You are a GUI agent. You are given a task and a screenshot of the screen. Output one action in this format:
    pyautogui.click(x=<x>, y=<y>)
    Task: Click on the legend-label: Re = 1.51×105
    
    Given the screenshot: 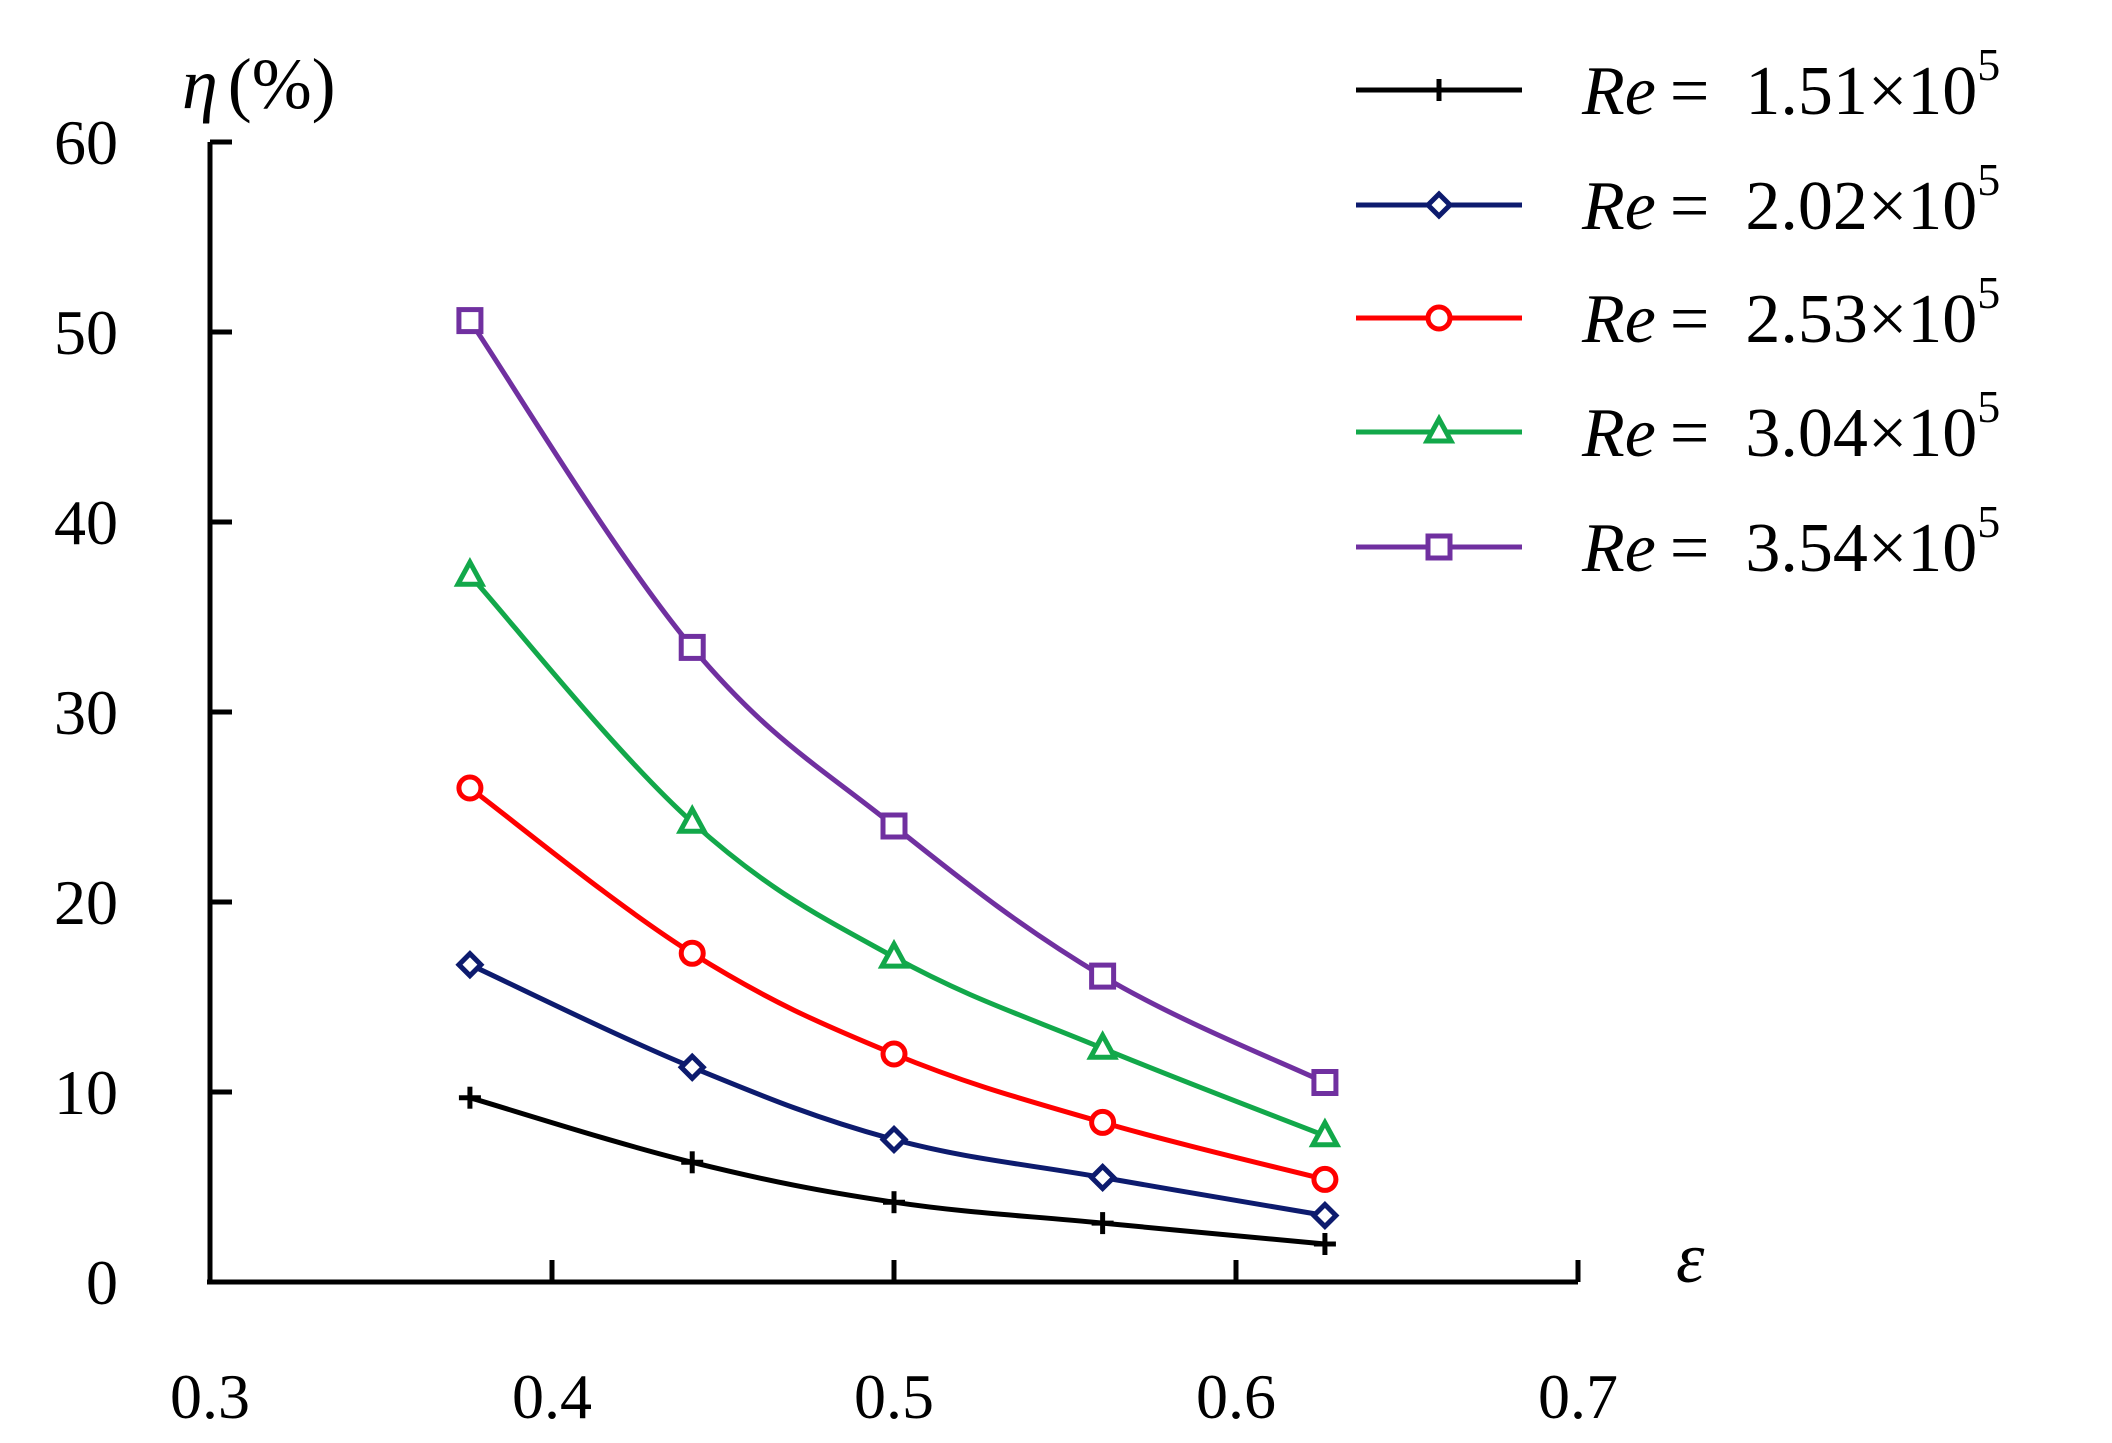 What is the action you would take?
    pyautogui.click(x=1790, y=84)
    